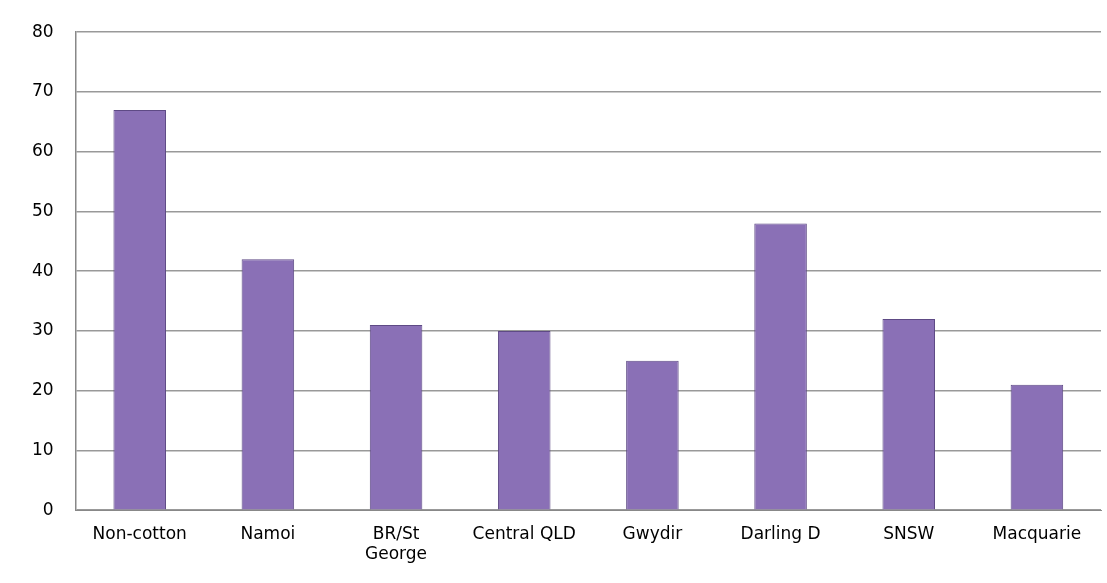 The width and height of the screenshot is (1107, 583). I want to click on x-tick-label: Central QLD, so click(524, 532).